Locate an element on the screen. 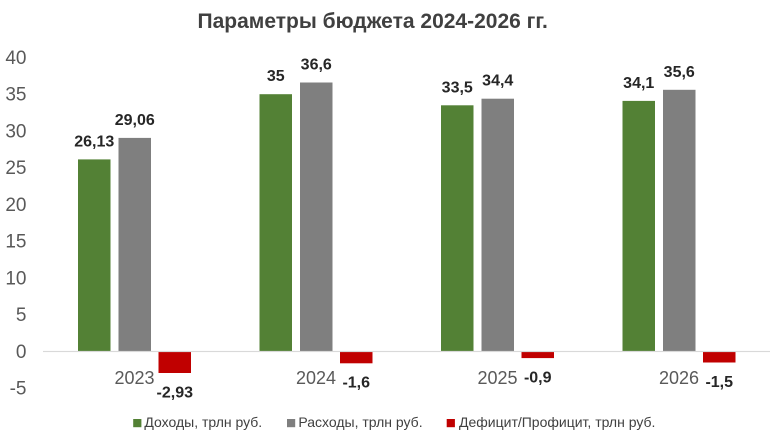  svg-text:Параметры бюджета 2024-2026 гг: Параметры бюджета 2024-2026 гг. is located at coordinates (373, 21).